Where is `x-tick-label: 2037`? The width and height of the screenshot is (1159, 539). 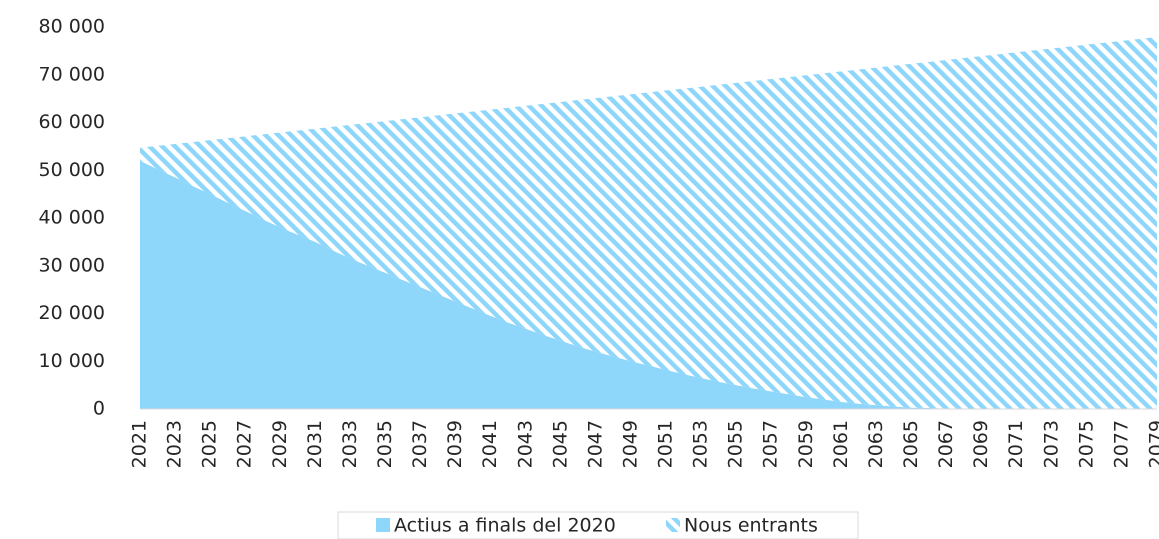 x-tick-label: 2037 is located at coordinates (420, 444).